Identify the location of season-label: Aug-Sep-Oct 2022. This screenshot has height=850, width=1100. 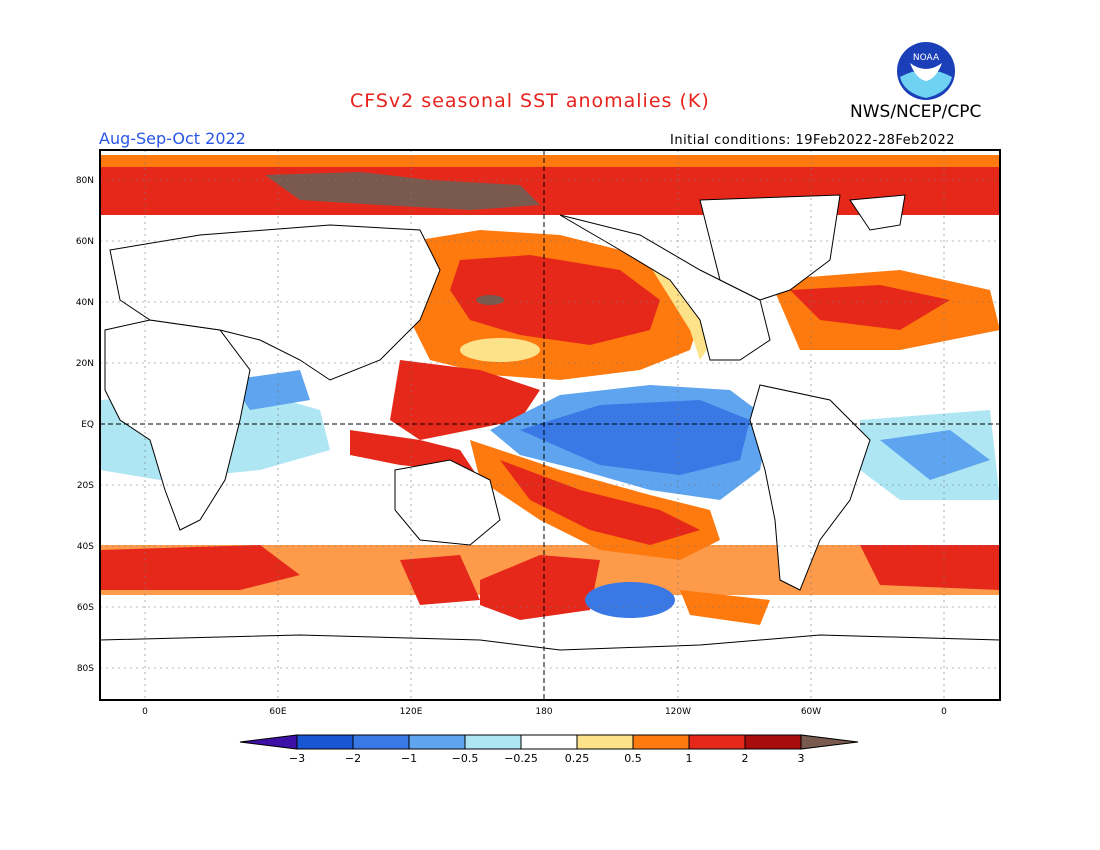
(172, 138).